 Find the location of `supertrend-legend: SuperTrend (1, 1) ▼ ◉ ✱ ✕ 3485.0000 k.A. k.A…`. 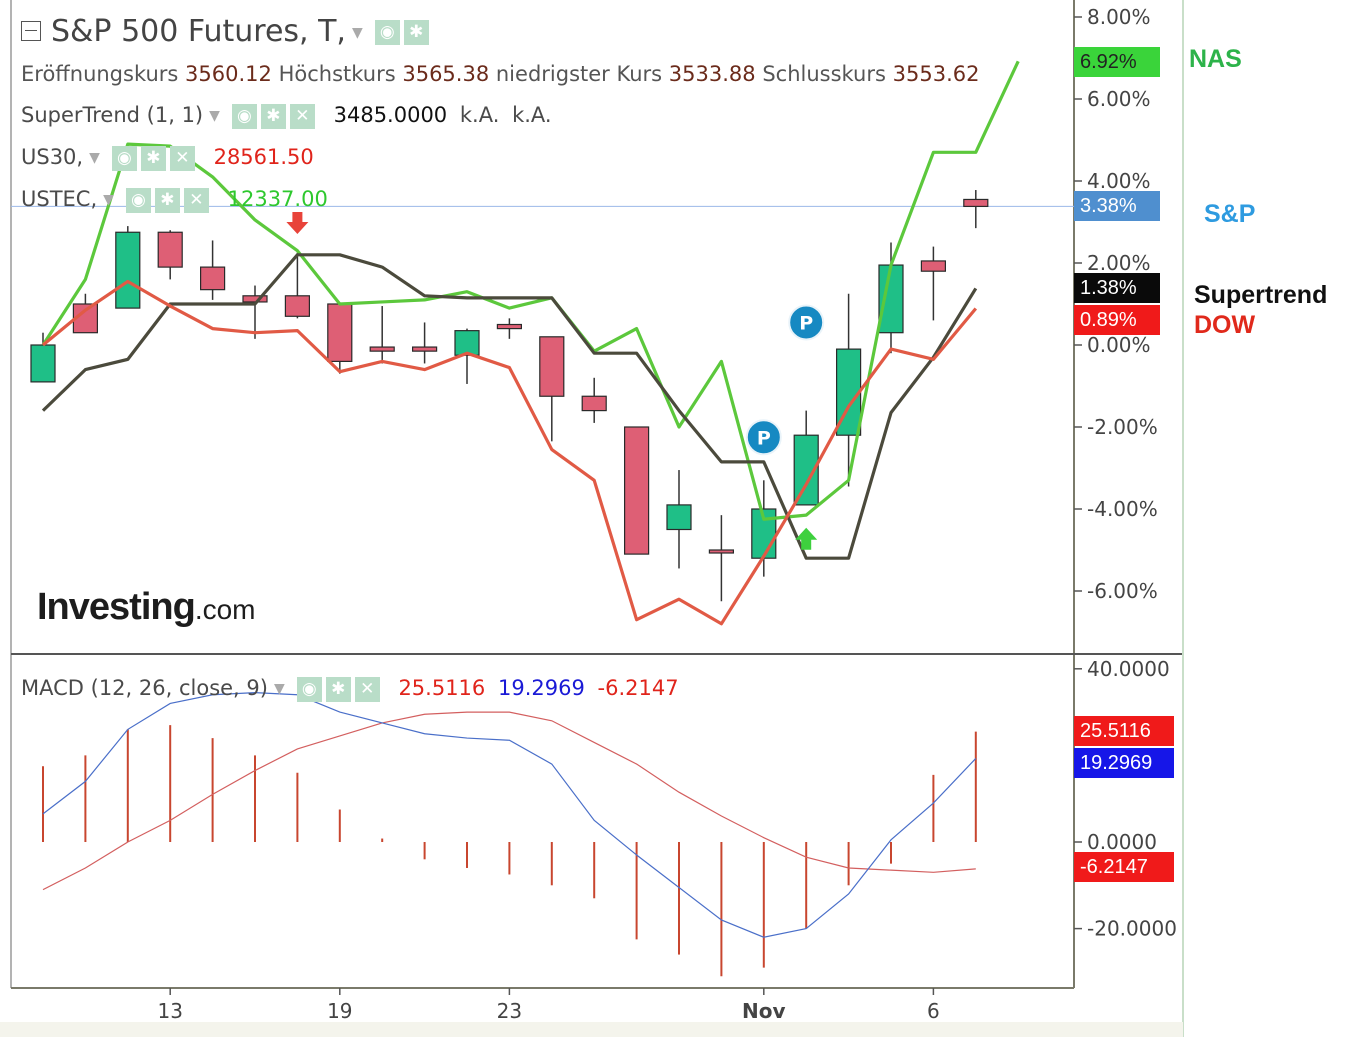

supertrend-legend: SuperTrend (1, 1) ▼ ◉ ✱ ✕ 3485.0000 k.A. k.A… is located at coordinates (286, 116).